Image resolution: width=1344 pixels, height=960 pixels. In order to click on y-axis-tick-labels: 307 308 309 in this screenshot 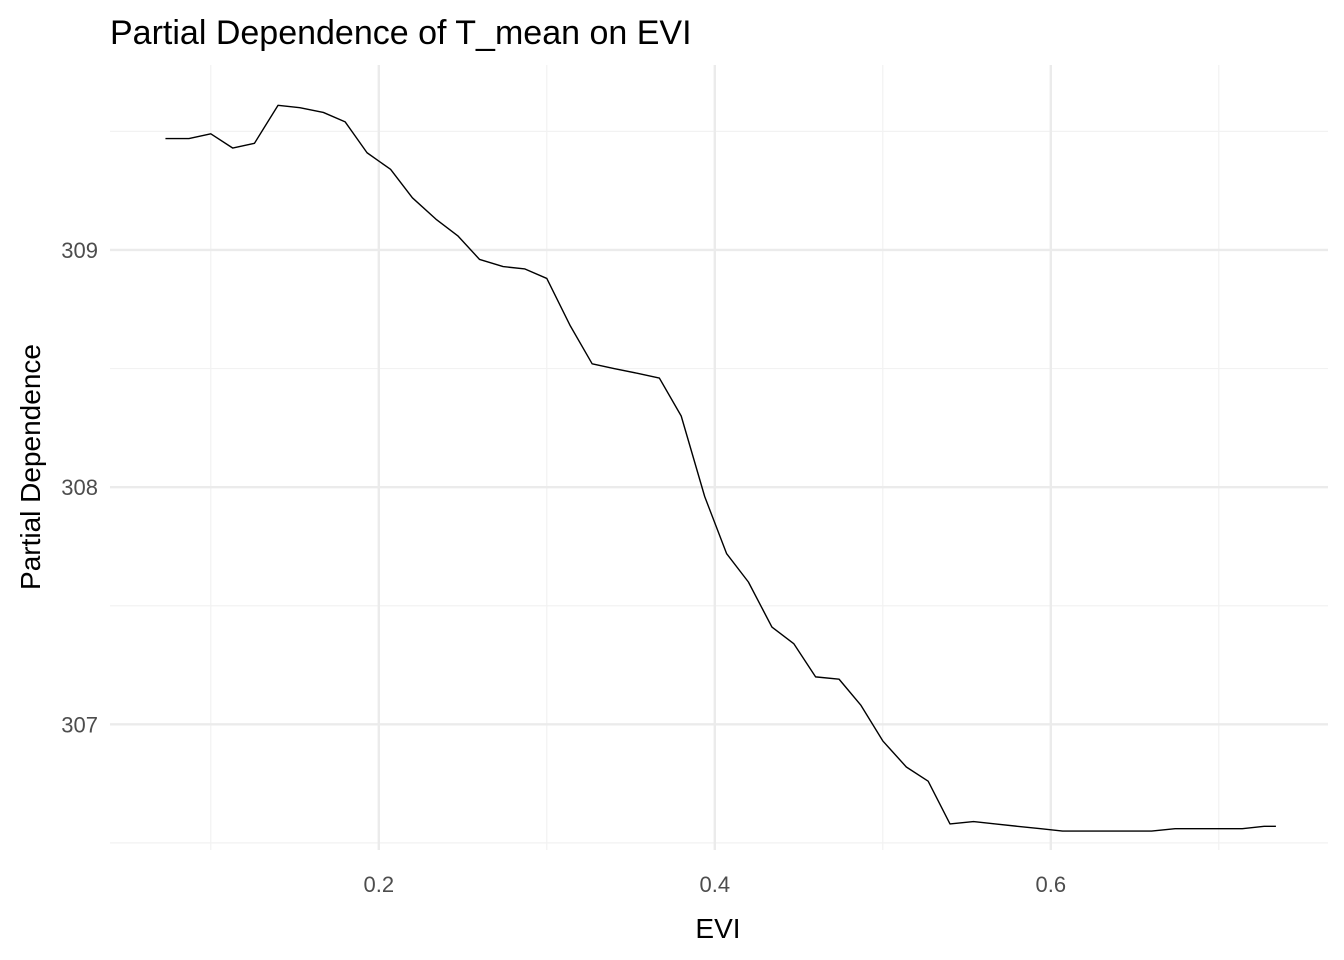, I will do `click(79, 487)`.